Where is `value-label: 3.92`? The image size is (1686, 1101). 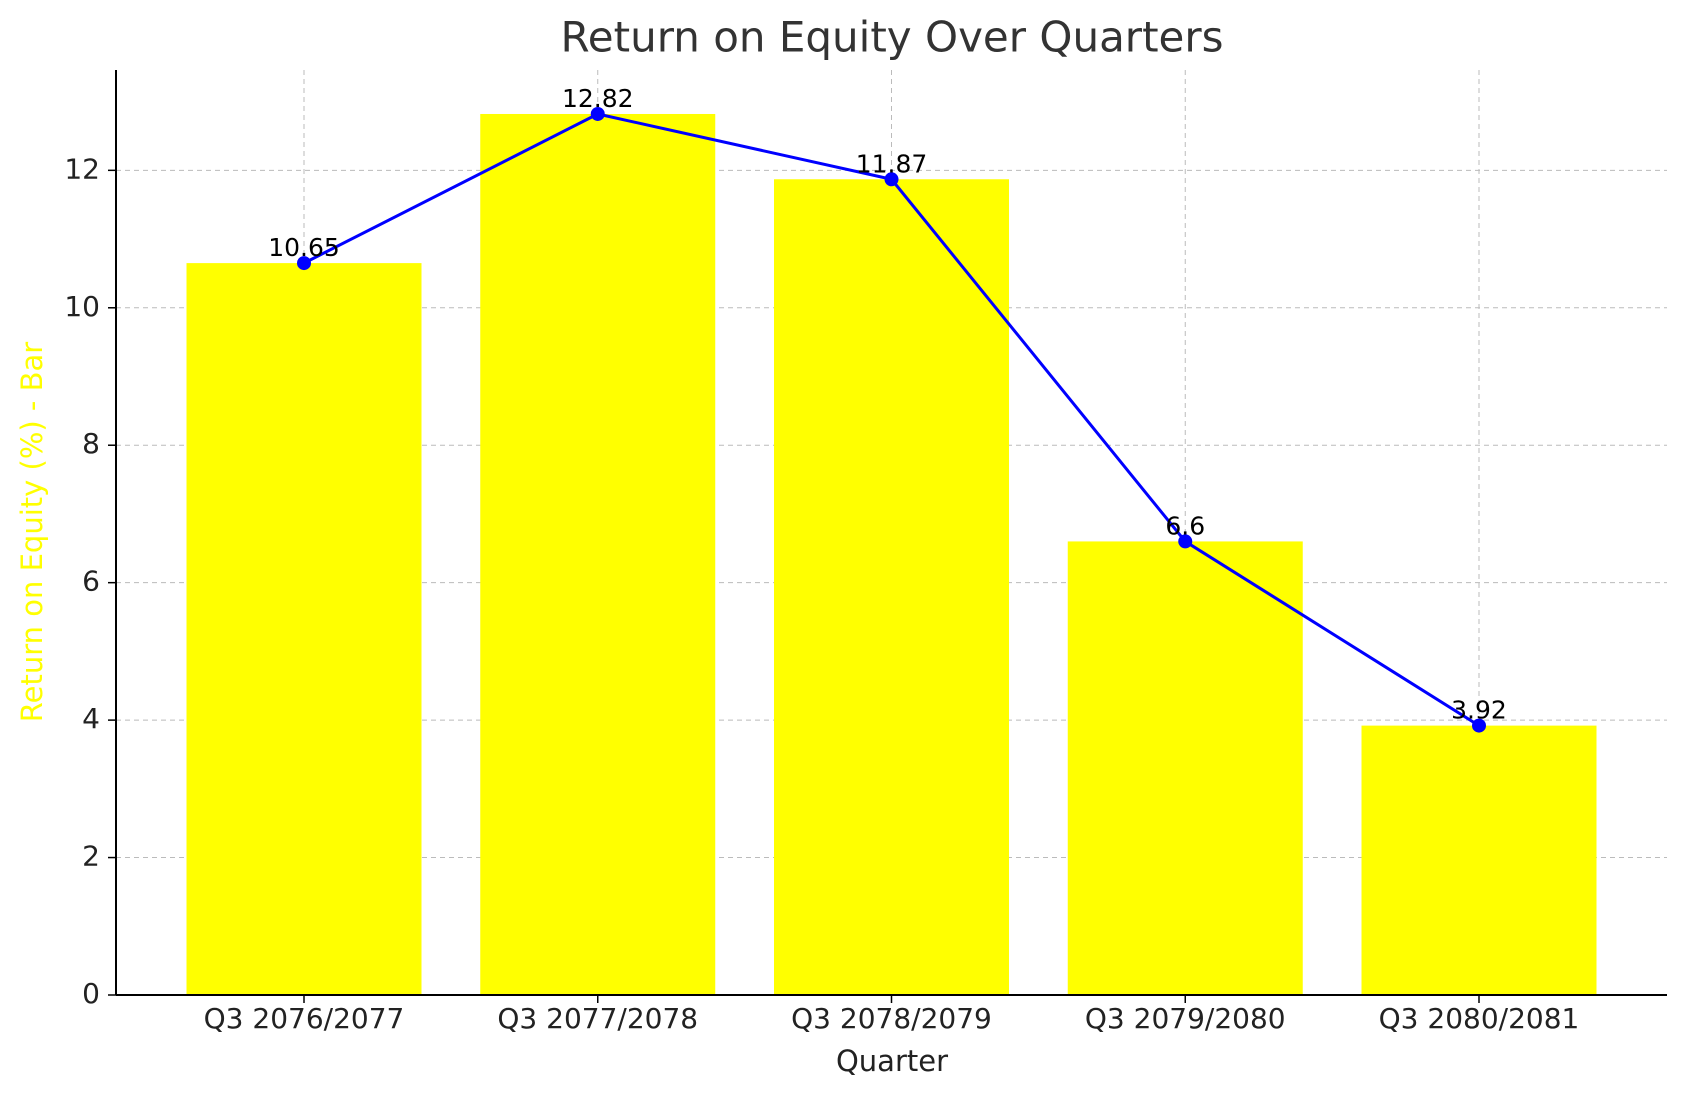
value-label: 3.92 is located at coordinates (1479, 710).